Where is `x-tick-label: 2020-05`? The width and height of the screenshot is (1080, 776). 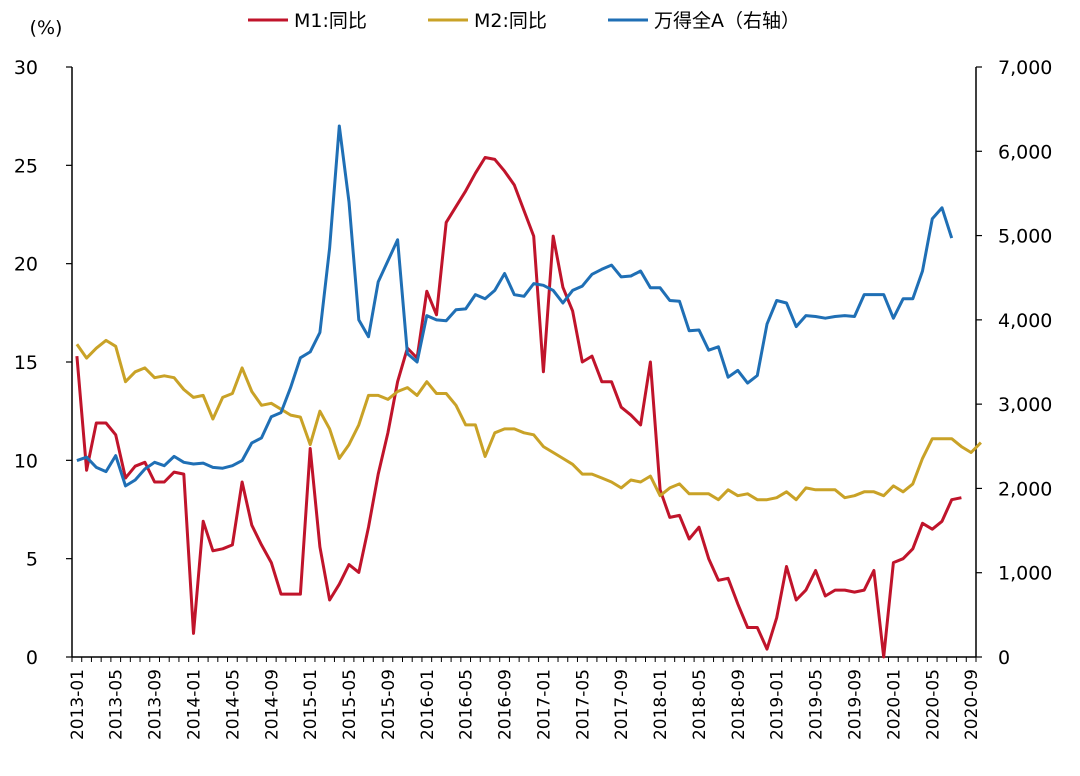 x-tick-label: 2020-05 is located at coordinates (933, 704).